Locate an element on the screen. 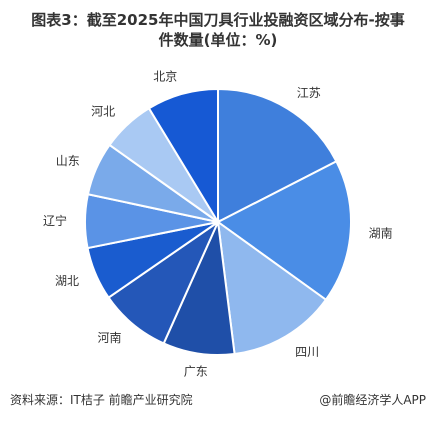  chart-title-line-1: 图表3：截至2025年中国刀具行业投融资区域分布-按事 is located at coordinates (218, 20).